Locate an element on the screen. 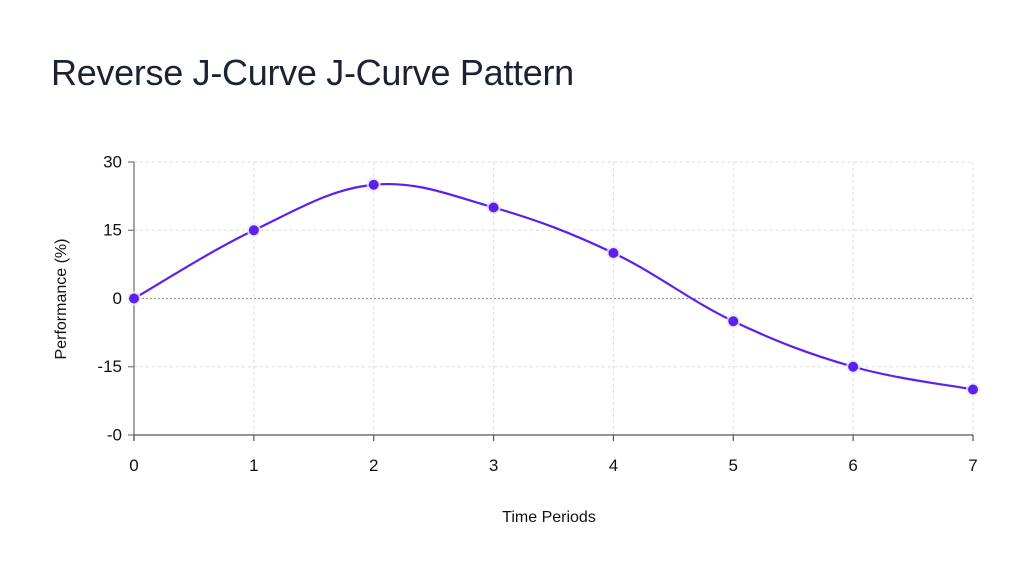 The image size is (1024, 577). y-tick-label: 0 is located at coordinates (117, 298).